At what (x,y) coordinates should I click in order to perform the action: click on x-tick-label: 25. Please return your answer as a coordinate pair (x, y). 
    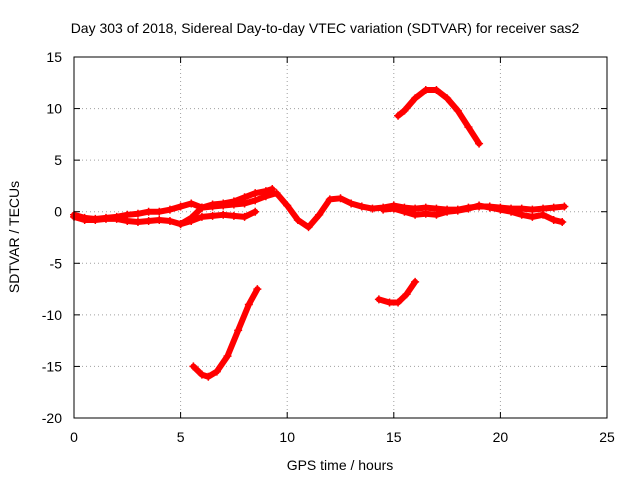
    Looking at the image, I should click on (607, 437).